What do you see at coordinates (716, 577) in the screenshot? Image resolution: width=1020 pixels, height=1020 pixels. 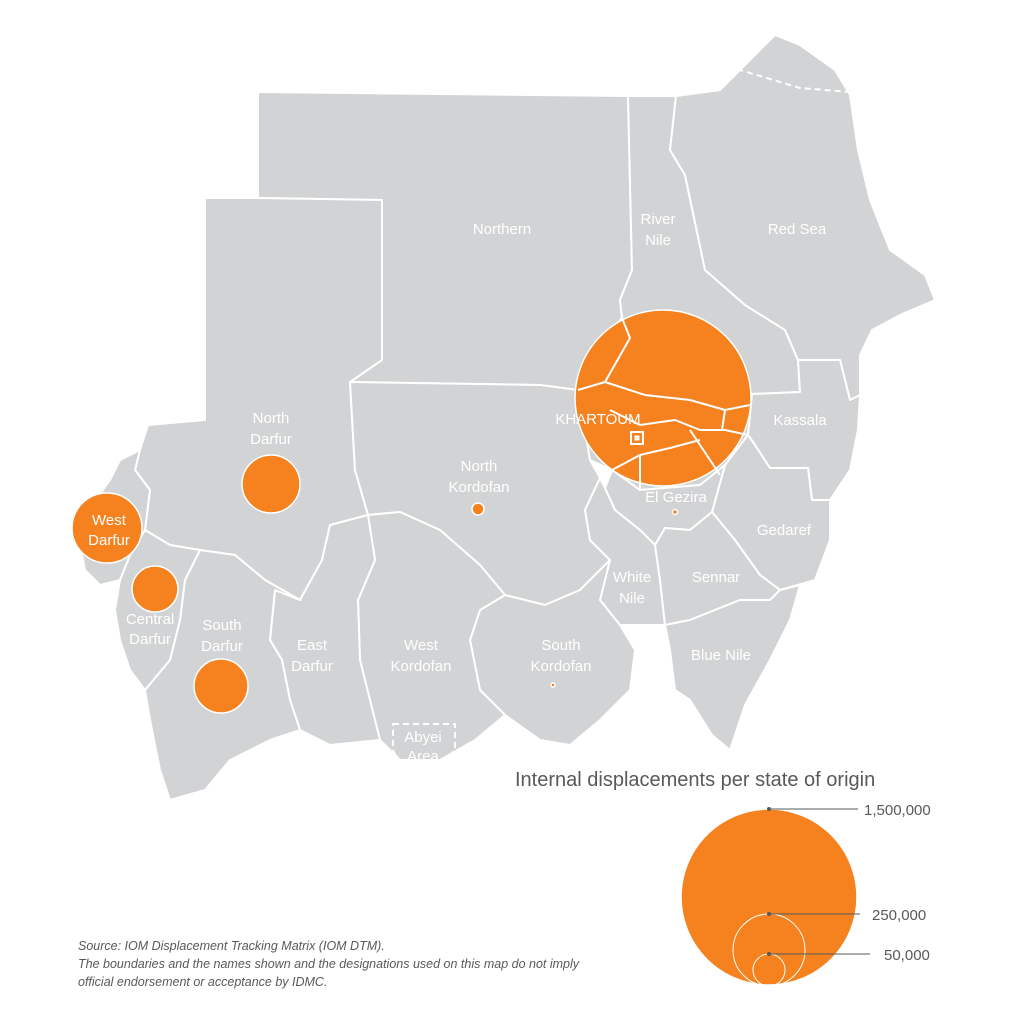 I see `label-sennar: Sennar` at bounding box center [716, 577].